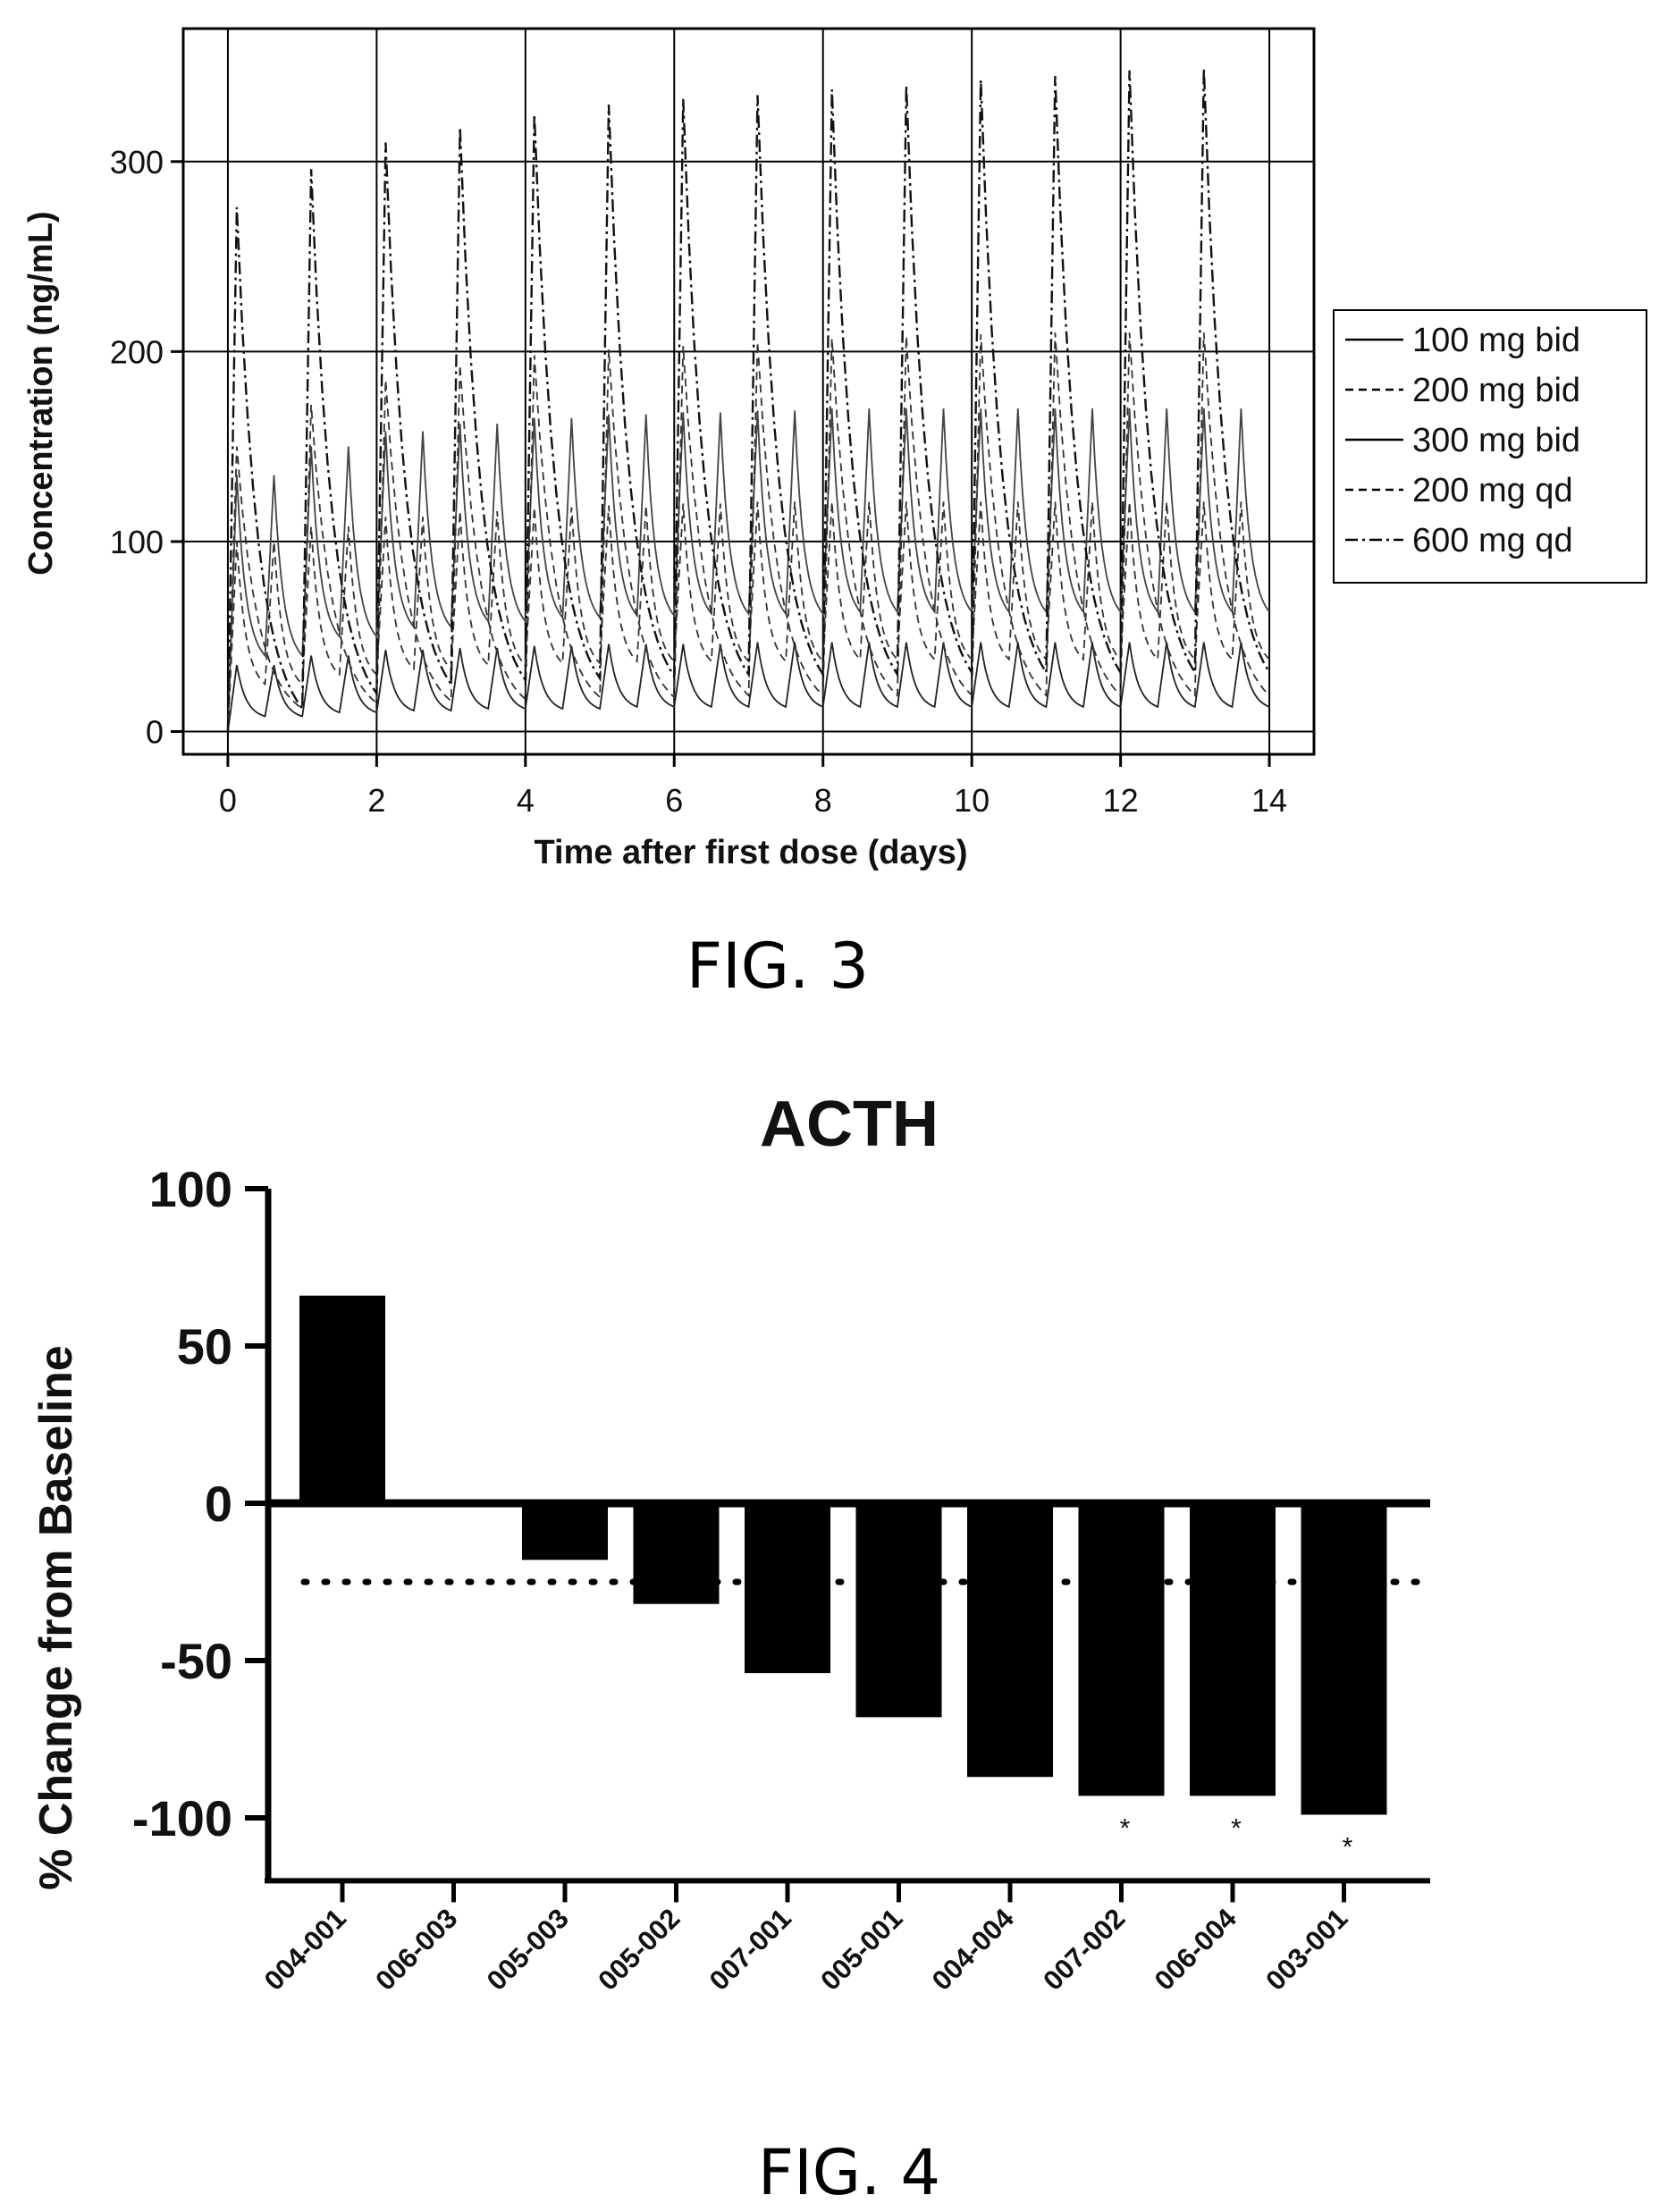 This screenshot has height=2212, width=1676. Describe the element at coordinates (1269, 800) in the screenshot. I see `fig3-x-tick-label: 14` at that location.